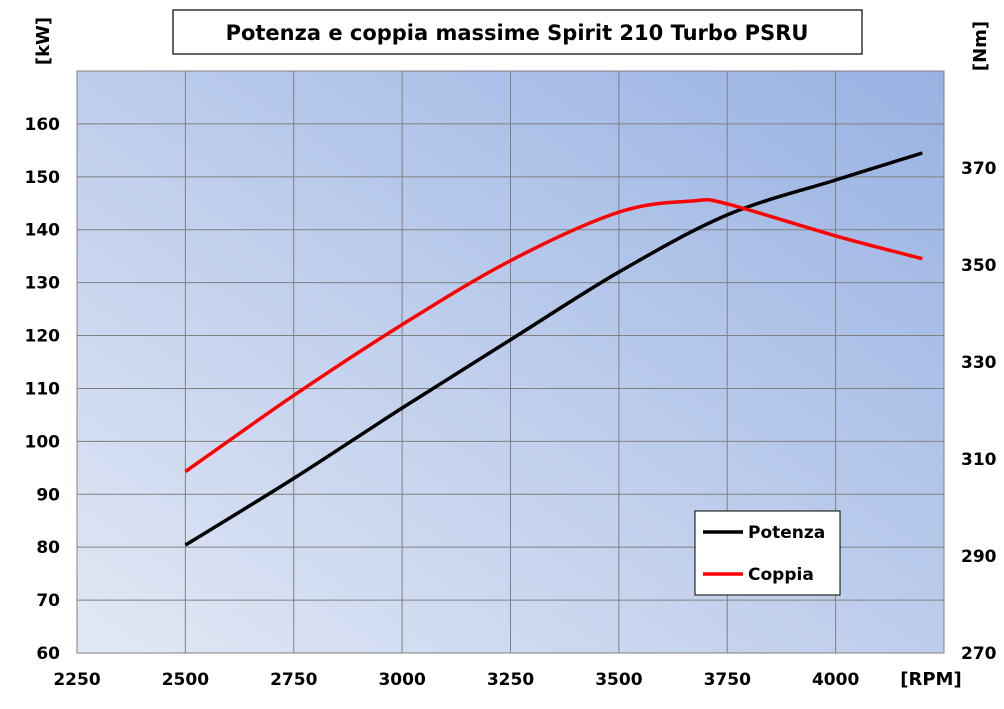 This screenshot has height=709, width=1004. I want to click on x-axis-label: [RPM], so click(930, 679).